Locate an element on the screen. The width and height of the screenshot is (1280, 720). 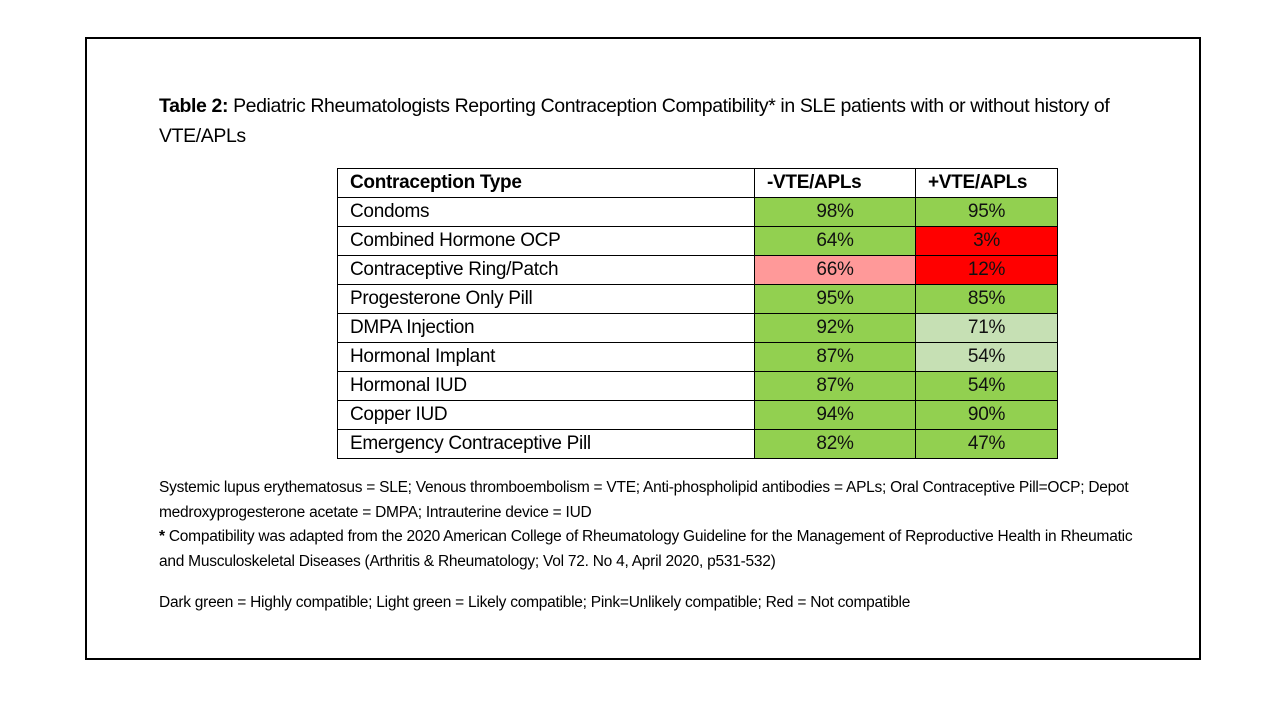
cell-pos-vte-apls: 85% is located at coordinates (986, 299).